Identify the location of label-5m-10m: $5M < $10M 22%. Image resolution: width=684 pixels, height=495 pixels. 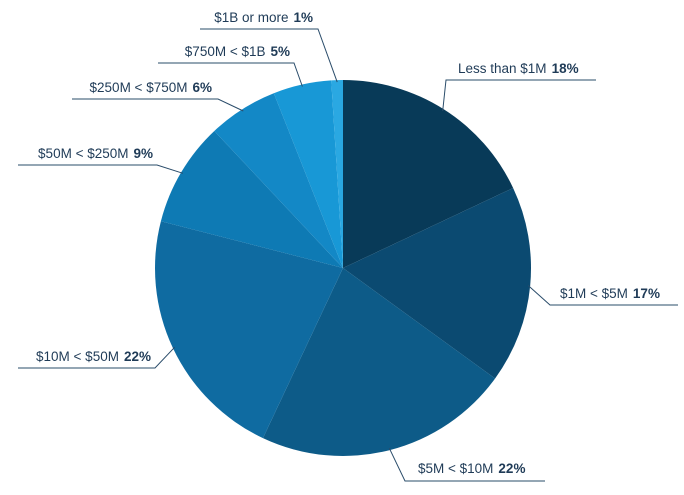
(471, 468).